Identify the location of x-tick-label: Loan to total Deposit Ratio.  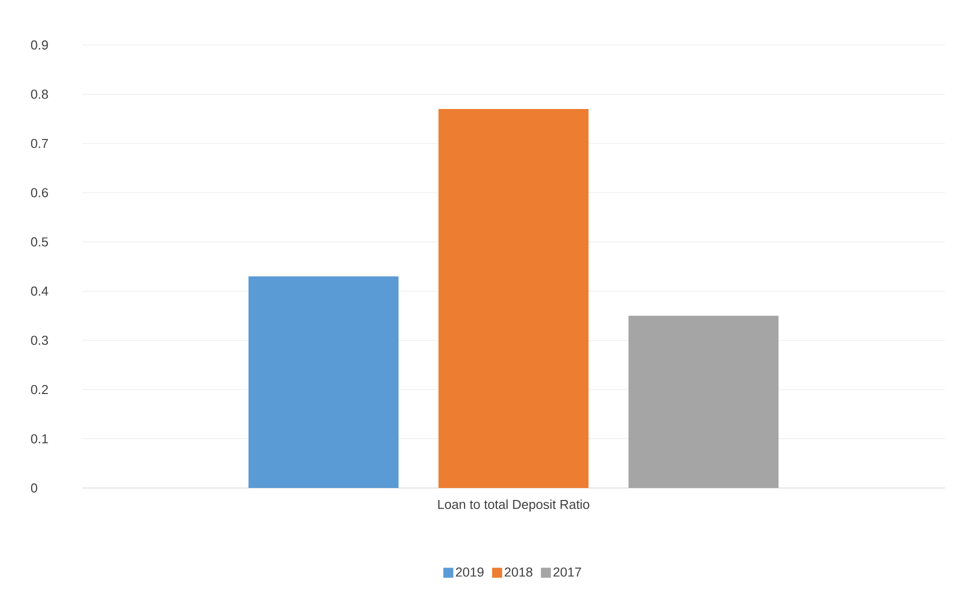
(514, 506).